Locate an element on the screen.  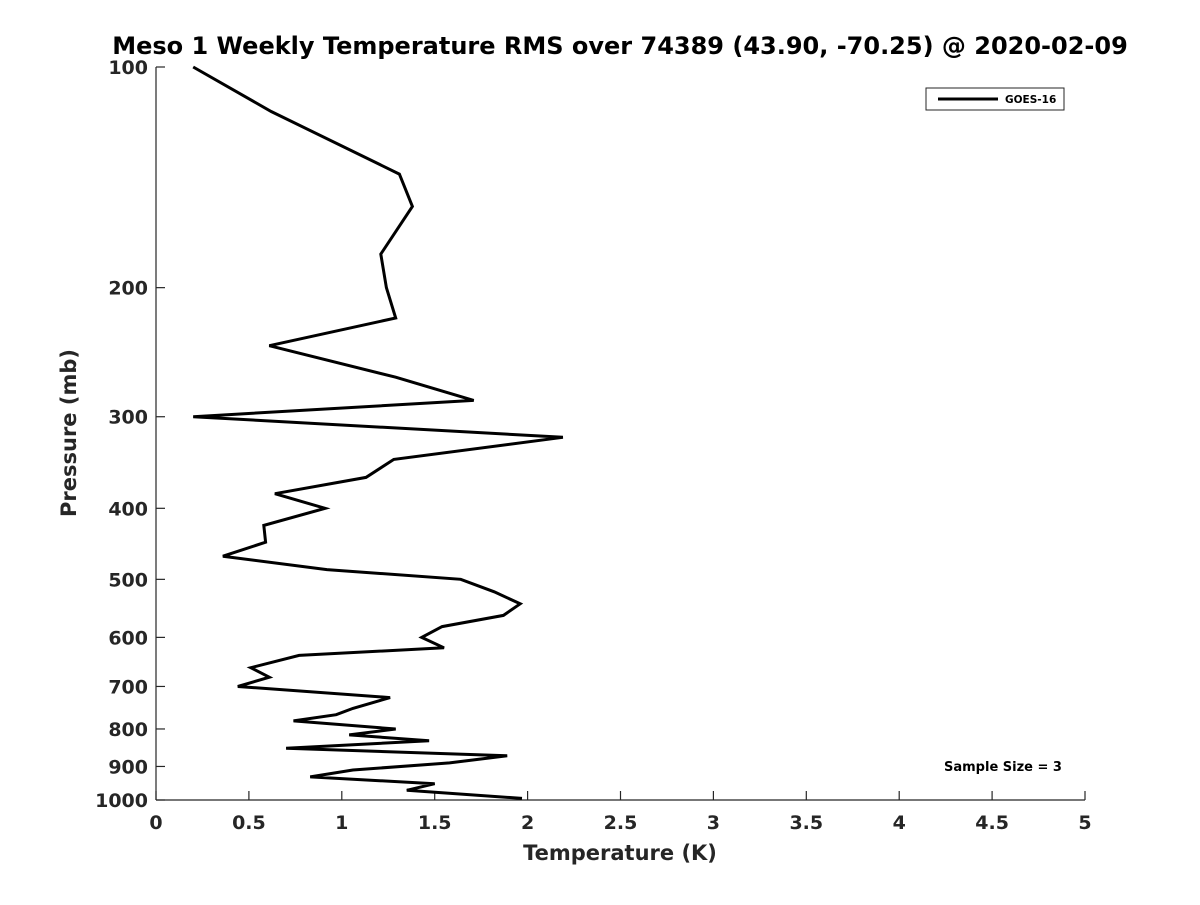
y-tick-label: 300 is located at coordinates (128, 418).